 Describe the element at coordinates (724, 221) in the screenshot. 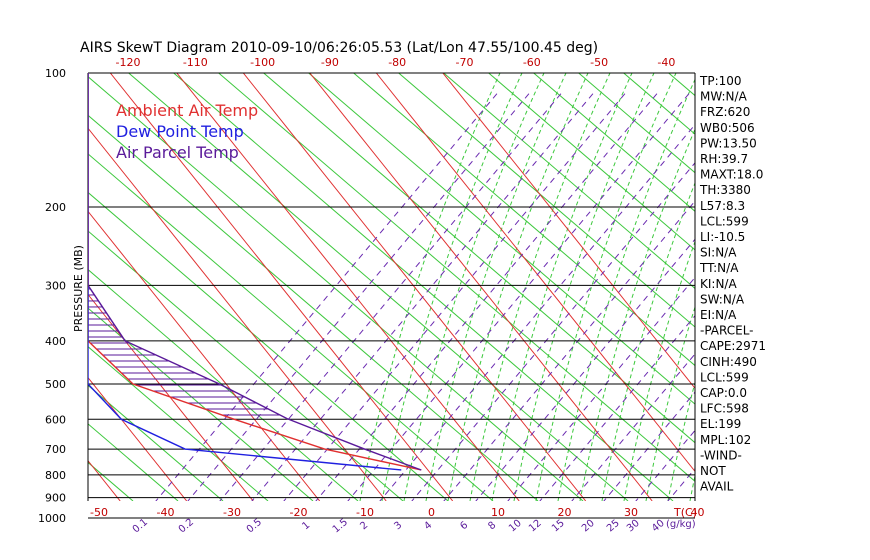

I see `index-entry: LCL:599` at that location.